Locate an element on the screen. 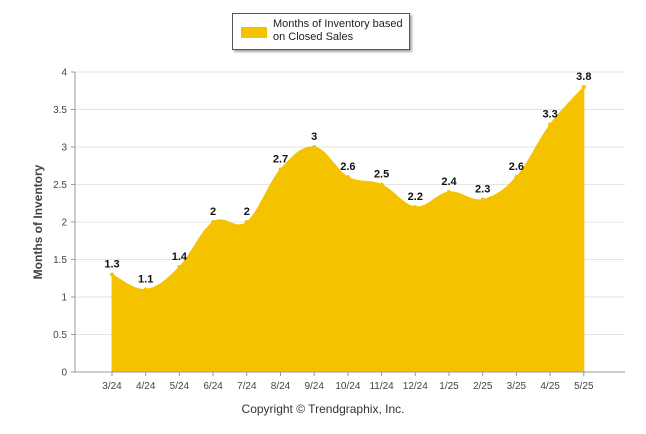 This screenshot has width=646, height=434. data-label: 2.5 is located at coordinates (381, 175).